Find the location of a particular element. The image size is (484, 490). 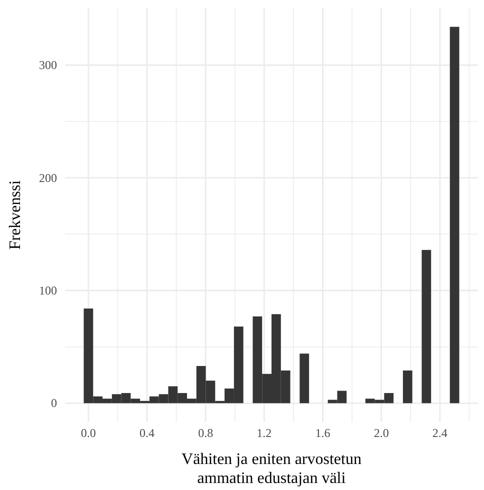

x-tick-label: 1.2 is located at coordinates (264, 433).